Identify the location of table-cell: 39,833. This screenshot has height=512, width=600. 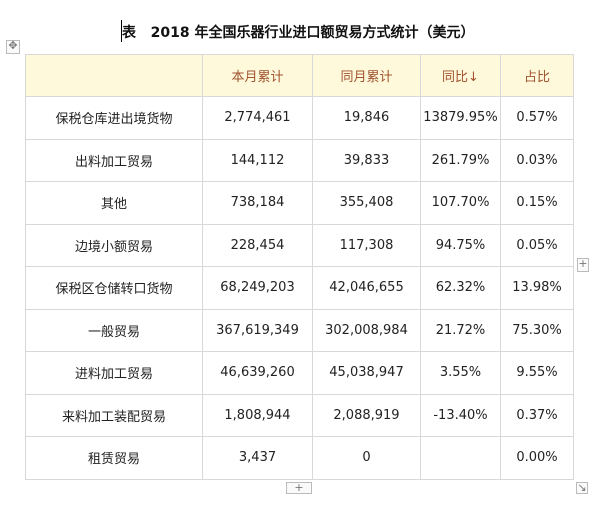
(366, 160).